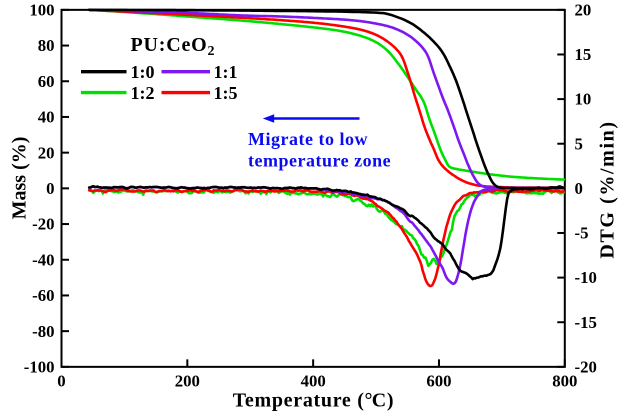 This screenshot has width=620, height=413. What do you see at coordinates (564, 381) in the screenshot?
I see `svg-text: 800` at bounding box center [564, 381].